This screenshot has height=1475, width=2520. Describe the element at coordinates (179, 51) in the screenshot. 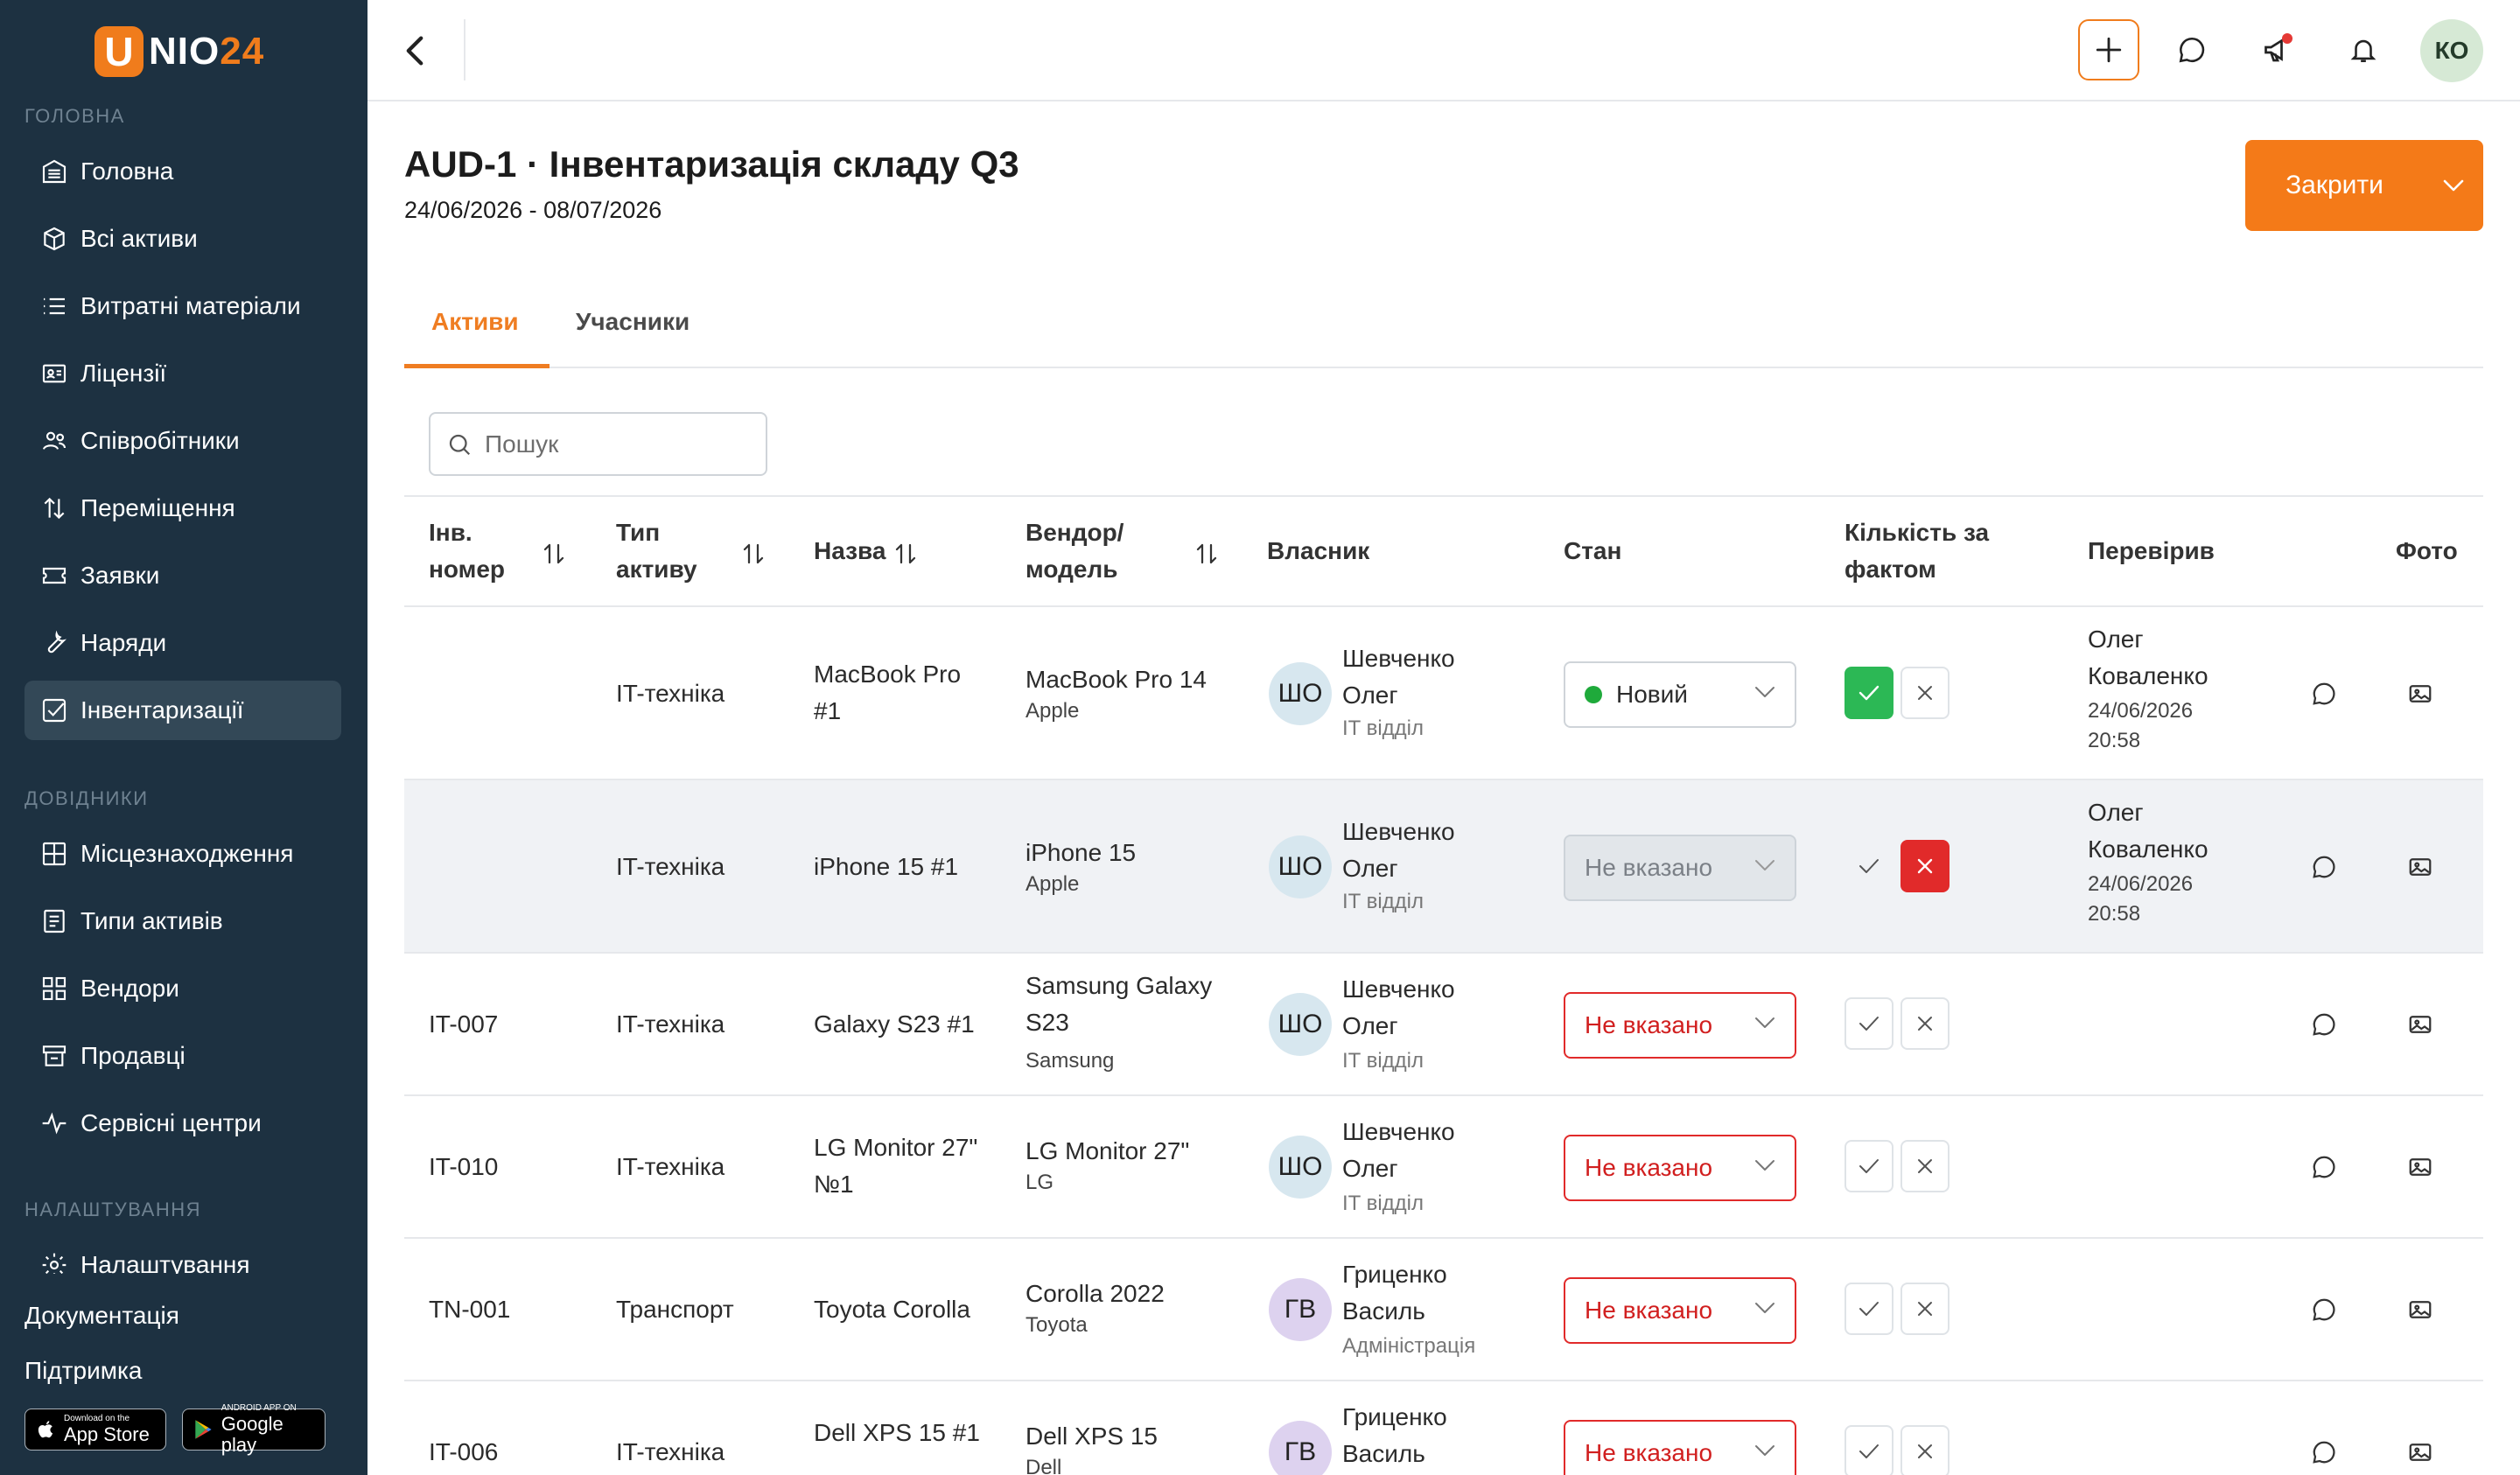

I see `logo: U NIO24` at that location.